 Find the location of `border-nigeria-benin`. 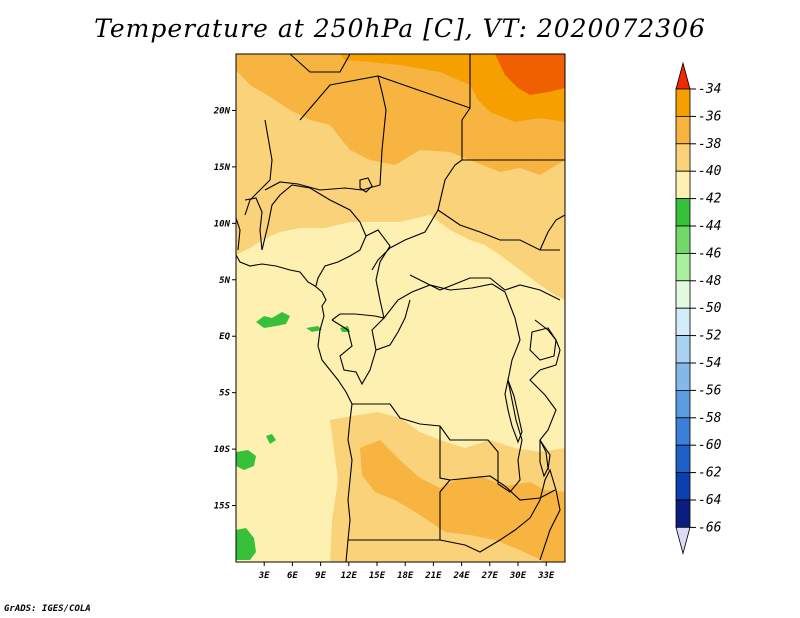

border-nigeria-benin is located at coordinates (253, 224).